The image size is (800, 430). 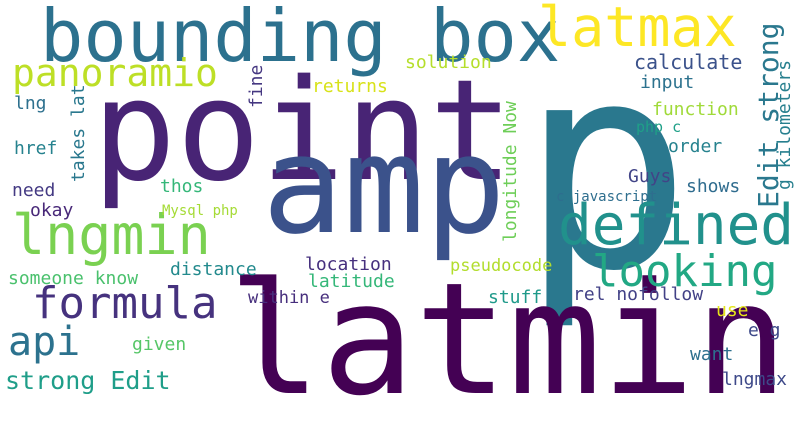 What do you see at coordinates (650, 176) in the screenshot?
I see `word-guys: Guys` at bounding box center [650, 176].